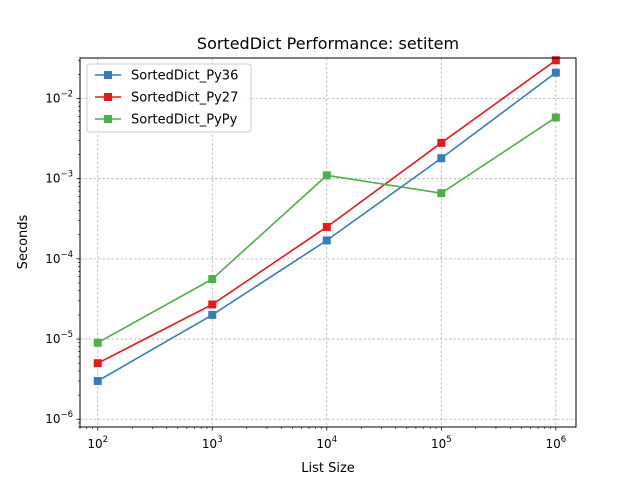  Describe the element at coordinates (184, 98) in the screenshot. I see `legend-label: SortedDict_Py27` at that location.